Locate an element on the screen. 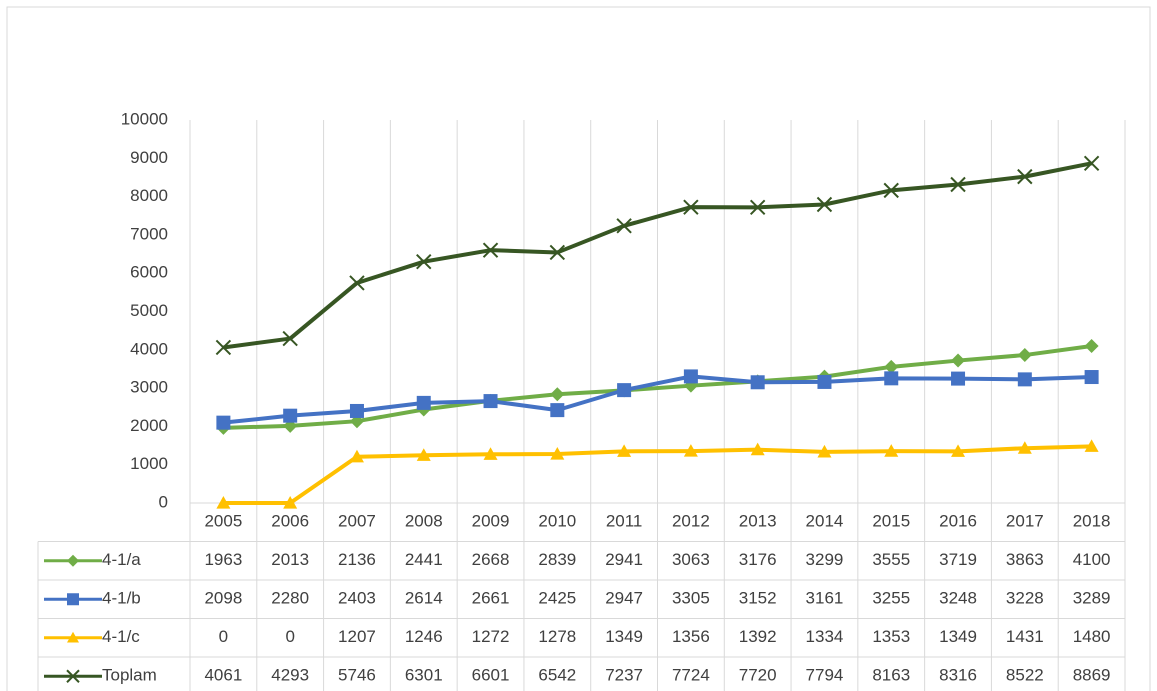 This screenshot has width=1157, height=691. x-tick-label: 2015 is located at coordinates (891, 521).